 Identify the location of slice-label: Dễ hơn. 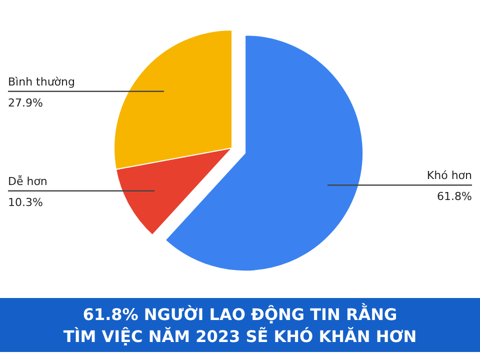
(28, 181).